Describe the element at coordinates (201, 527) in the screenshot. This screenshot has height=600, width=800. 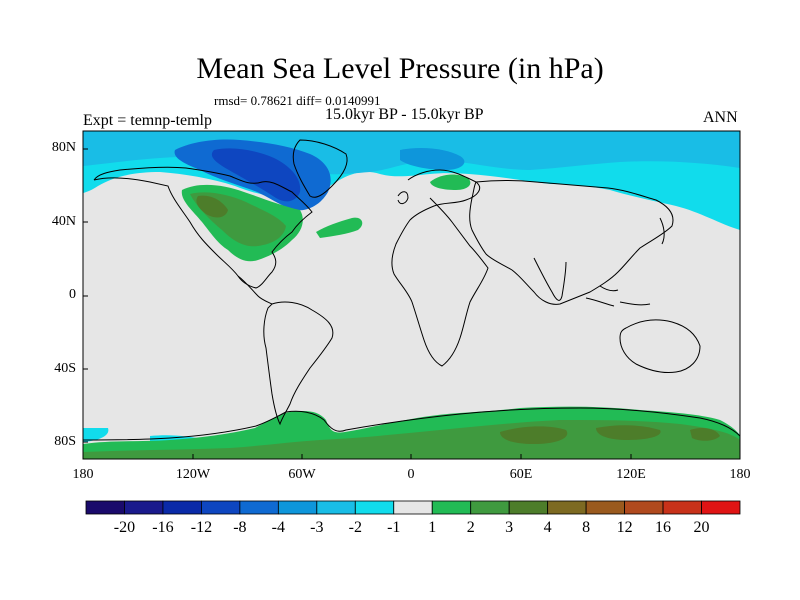
I see `colorbar-label: -12` at that location.